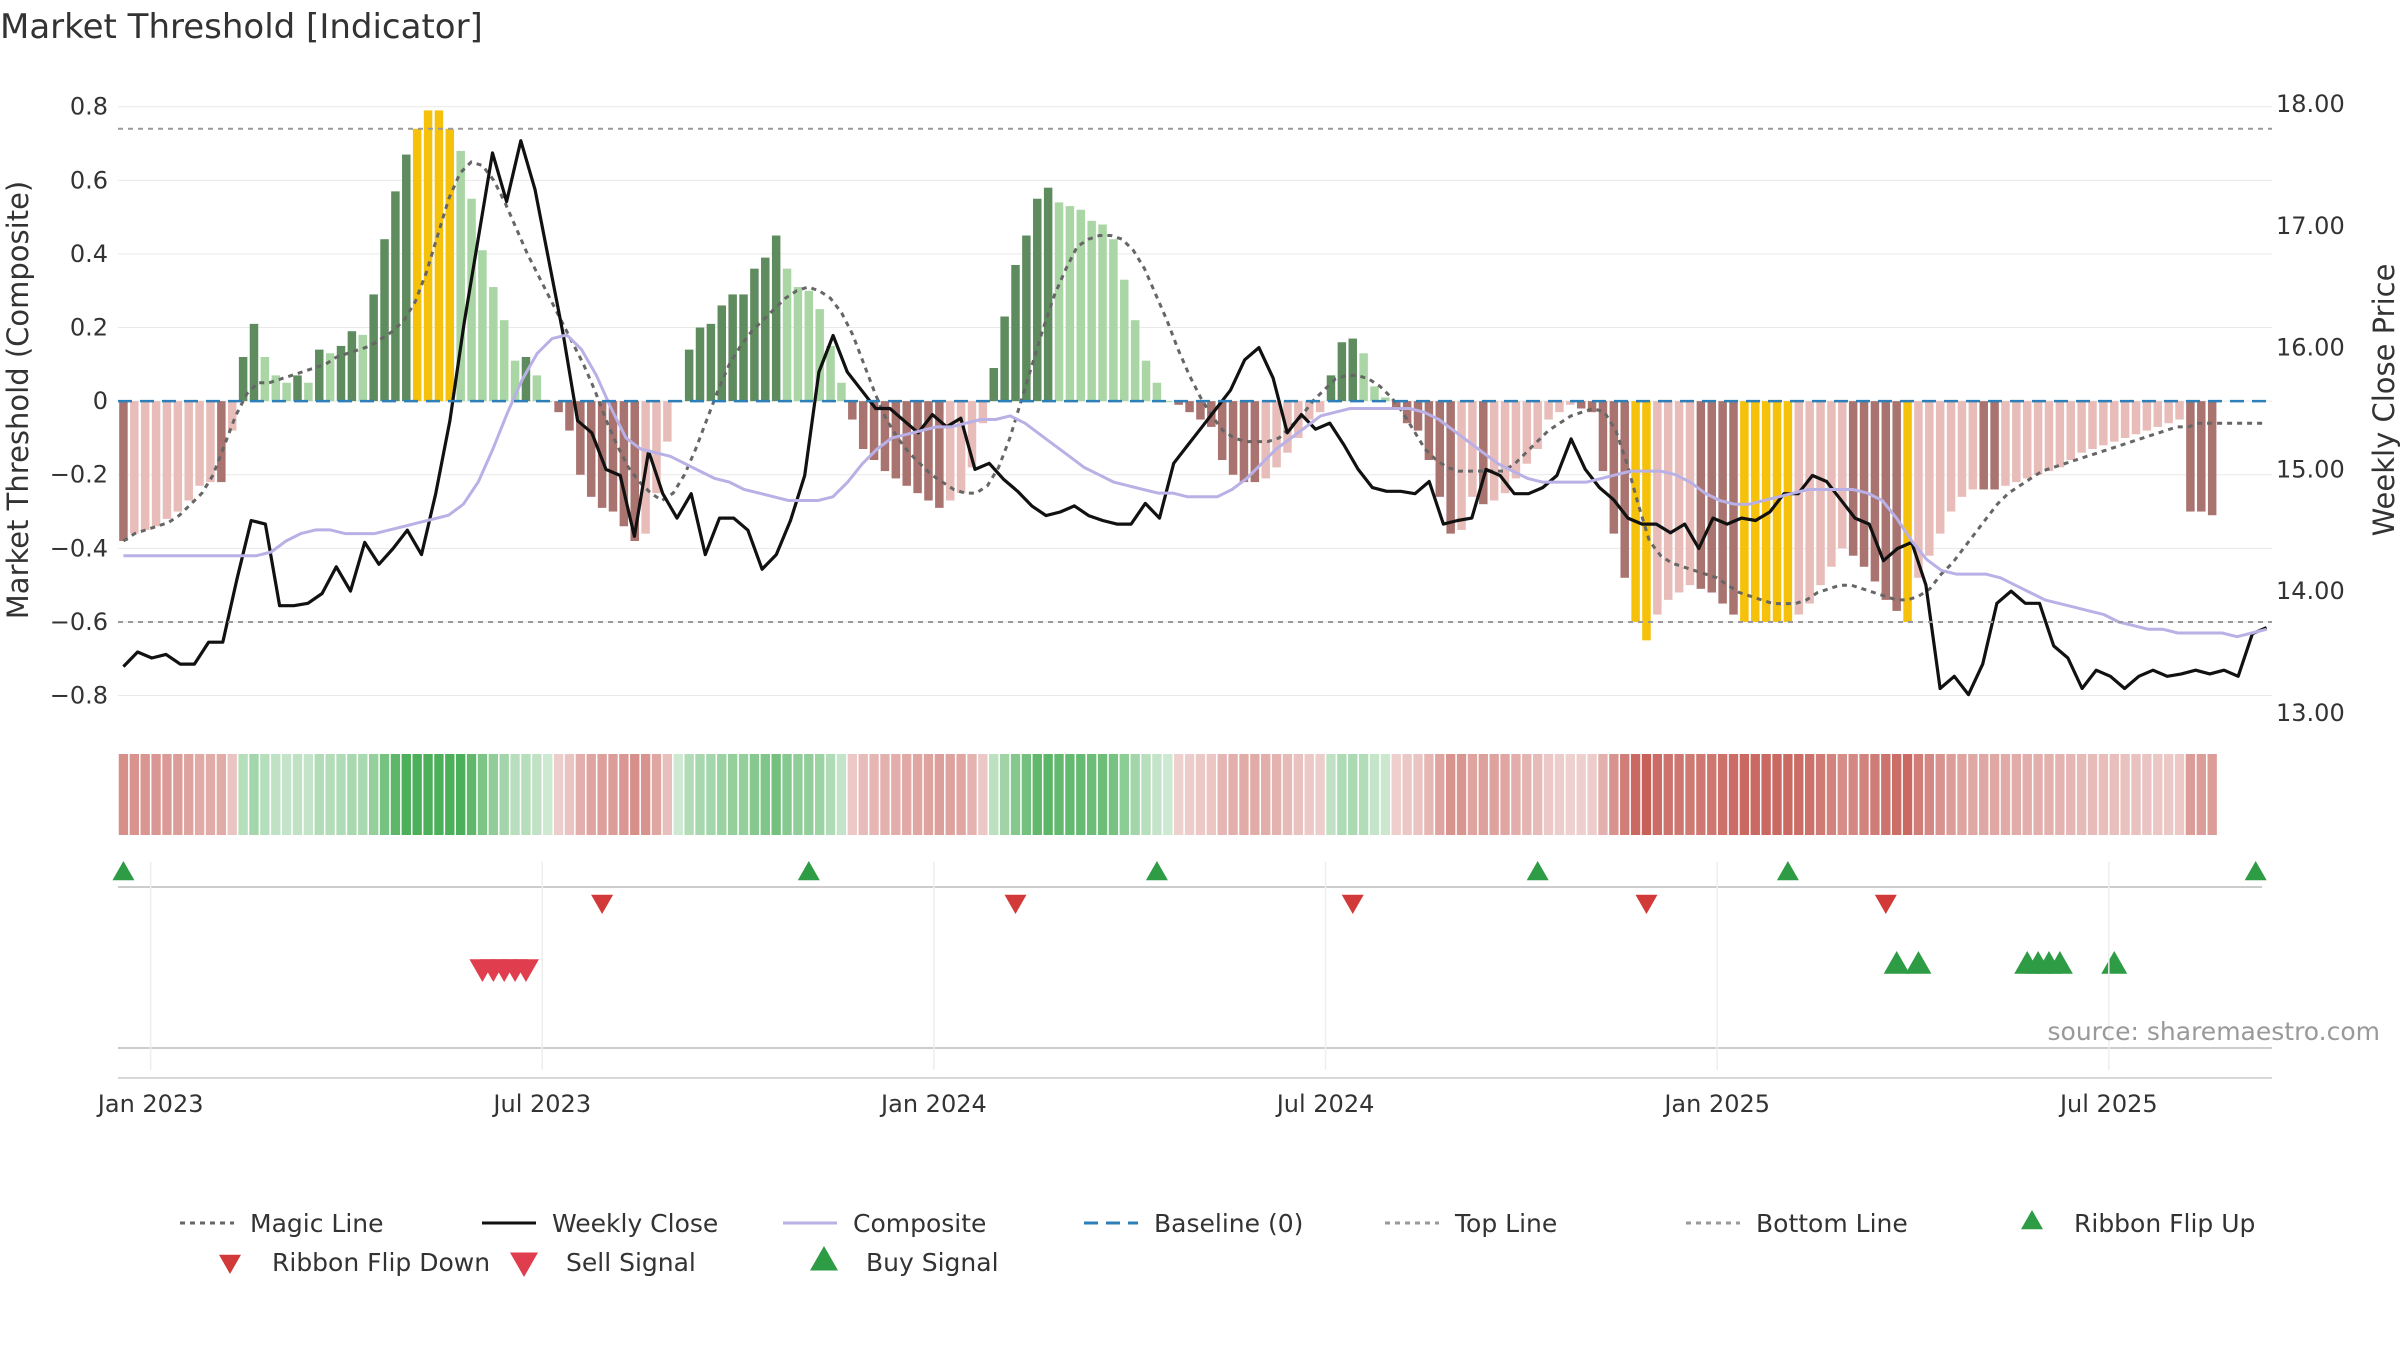  Describe the element at coordinates (932, 1262) in the screenshot. I see `legend-label-buy-signal: Buy Signal` at that location.